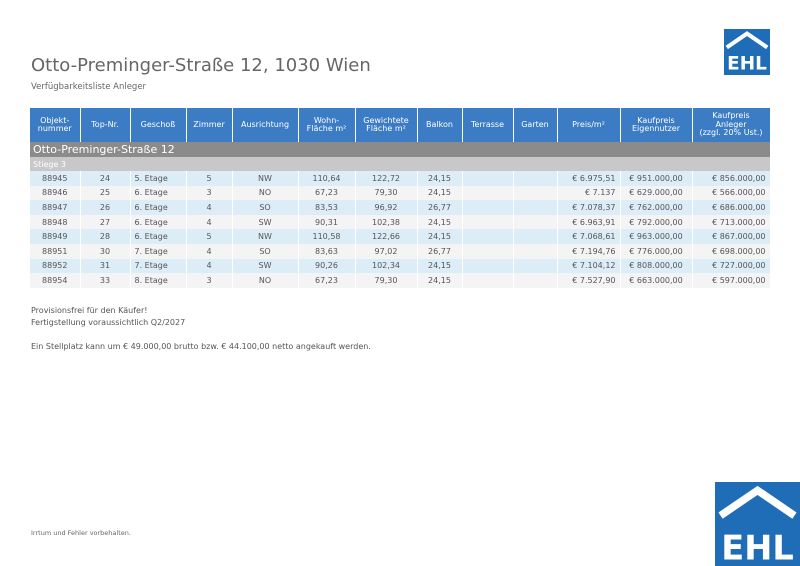 Image resolution: width=800 pixels, height=566 pixels. Describe the element at coordinates (327, 207) in the screenshot. I see `table-cell: 83,53` at that location.